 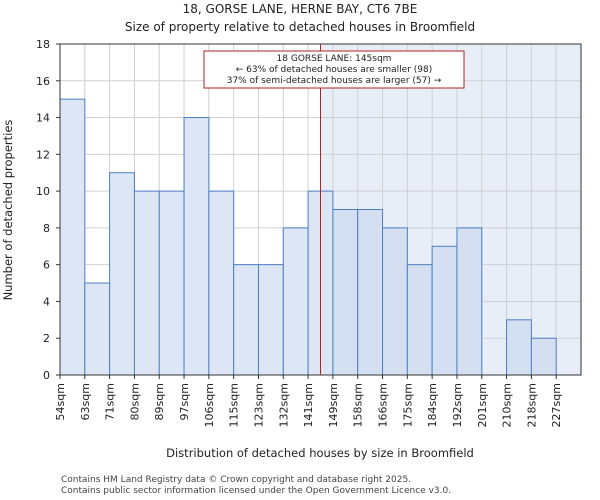 What do you see at coordinates (43, 81) in the screenshot?
I see `y-tick-label: 16` at bounding box center [43, 81].